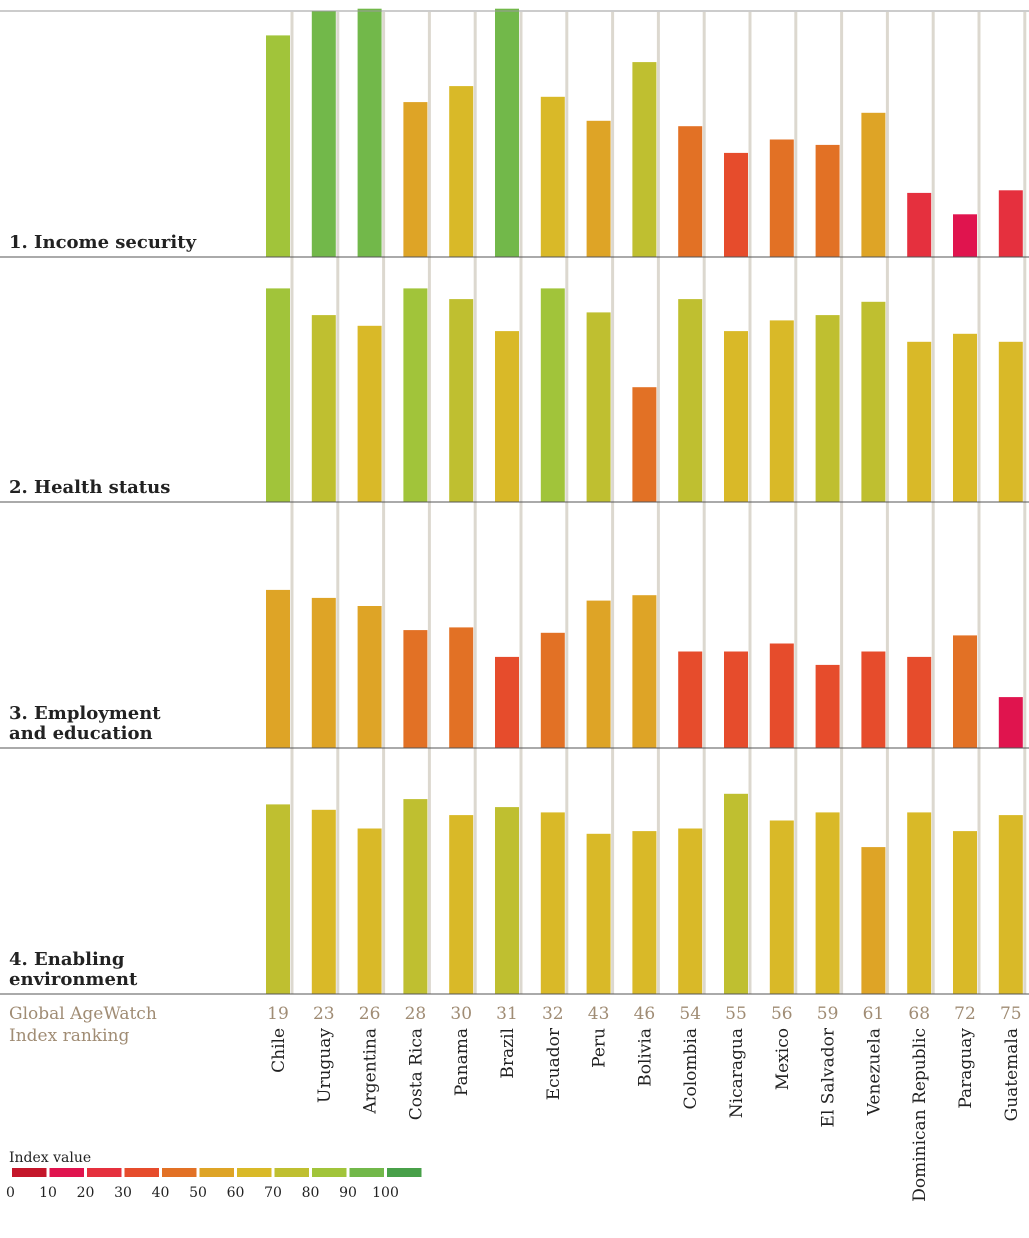  I want to click on bar-2-paraguay, so click(965, 417).